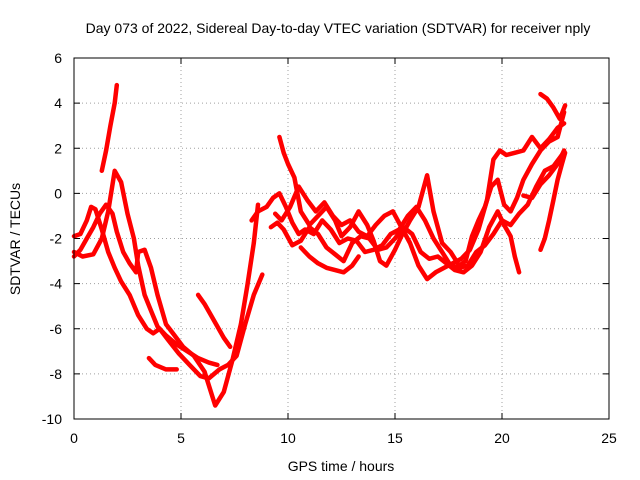  I want to click on x-axis-label: GPS time / hours, so click(341, 466).